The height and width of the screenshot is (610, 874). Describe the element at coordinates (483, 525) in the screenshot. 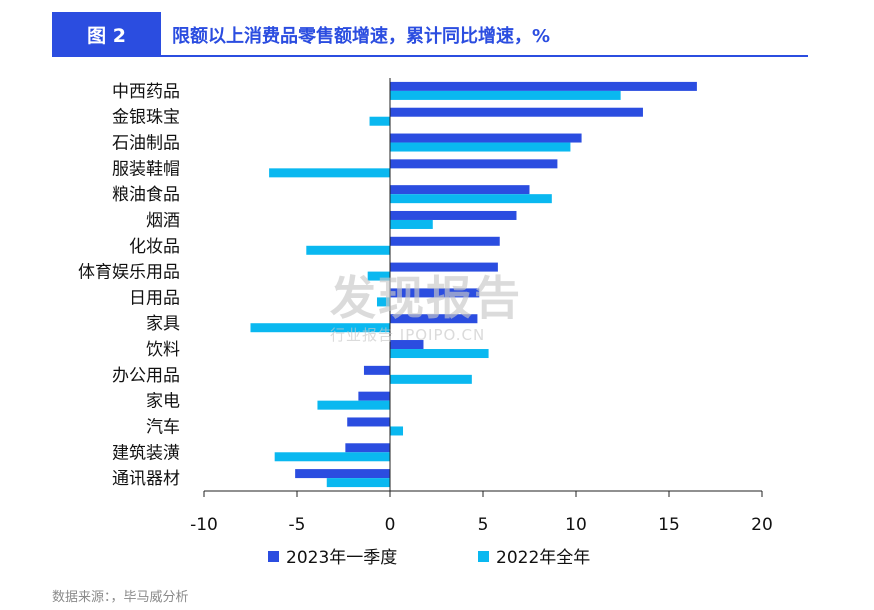

I see `x-tick-label: 5` at that location.